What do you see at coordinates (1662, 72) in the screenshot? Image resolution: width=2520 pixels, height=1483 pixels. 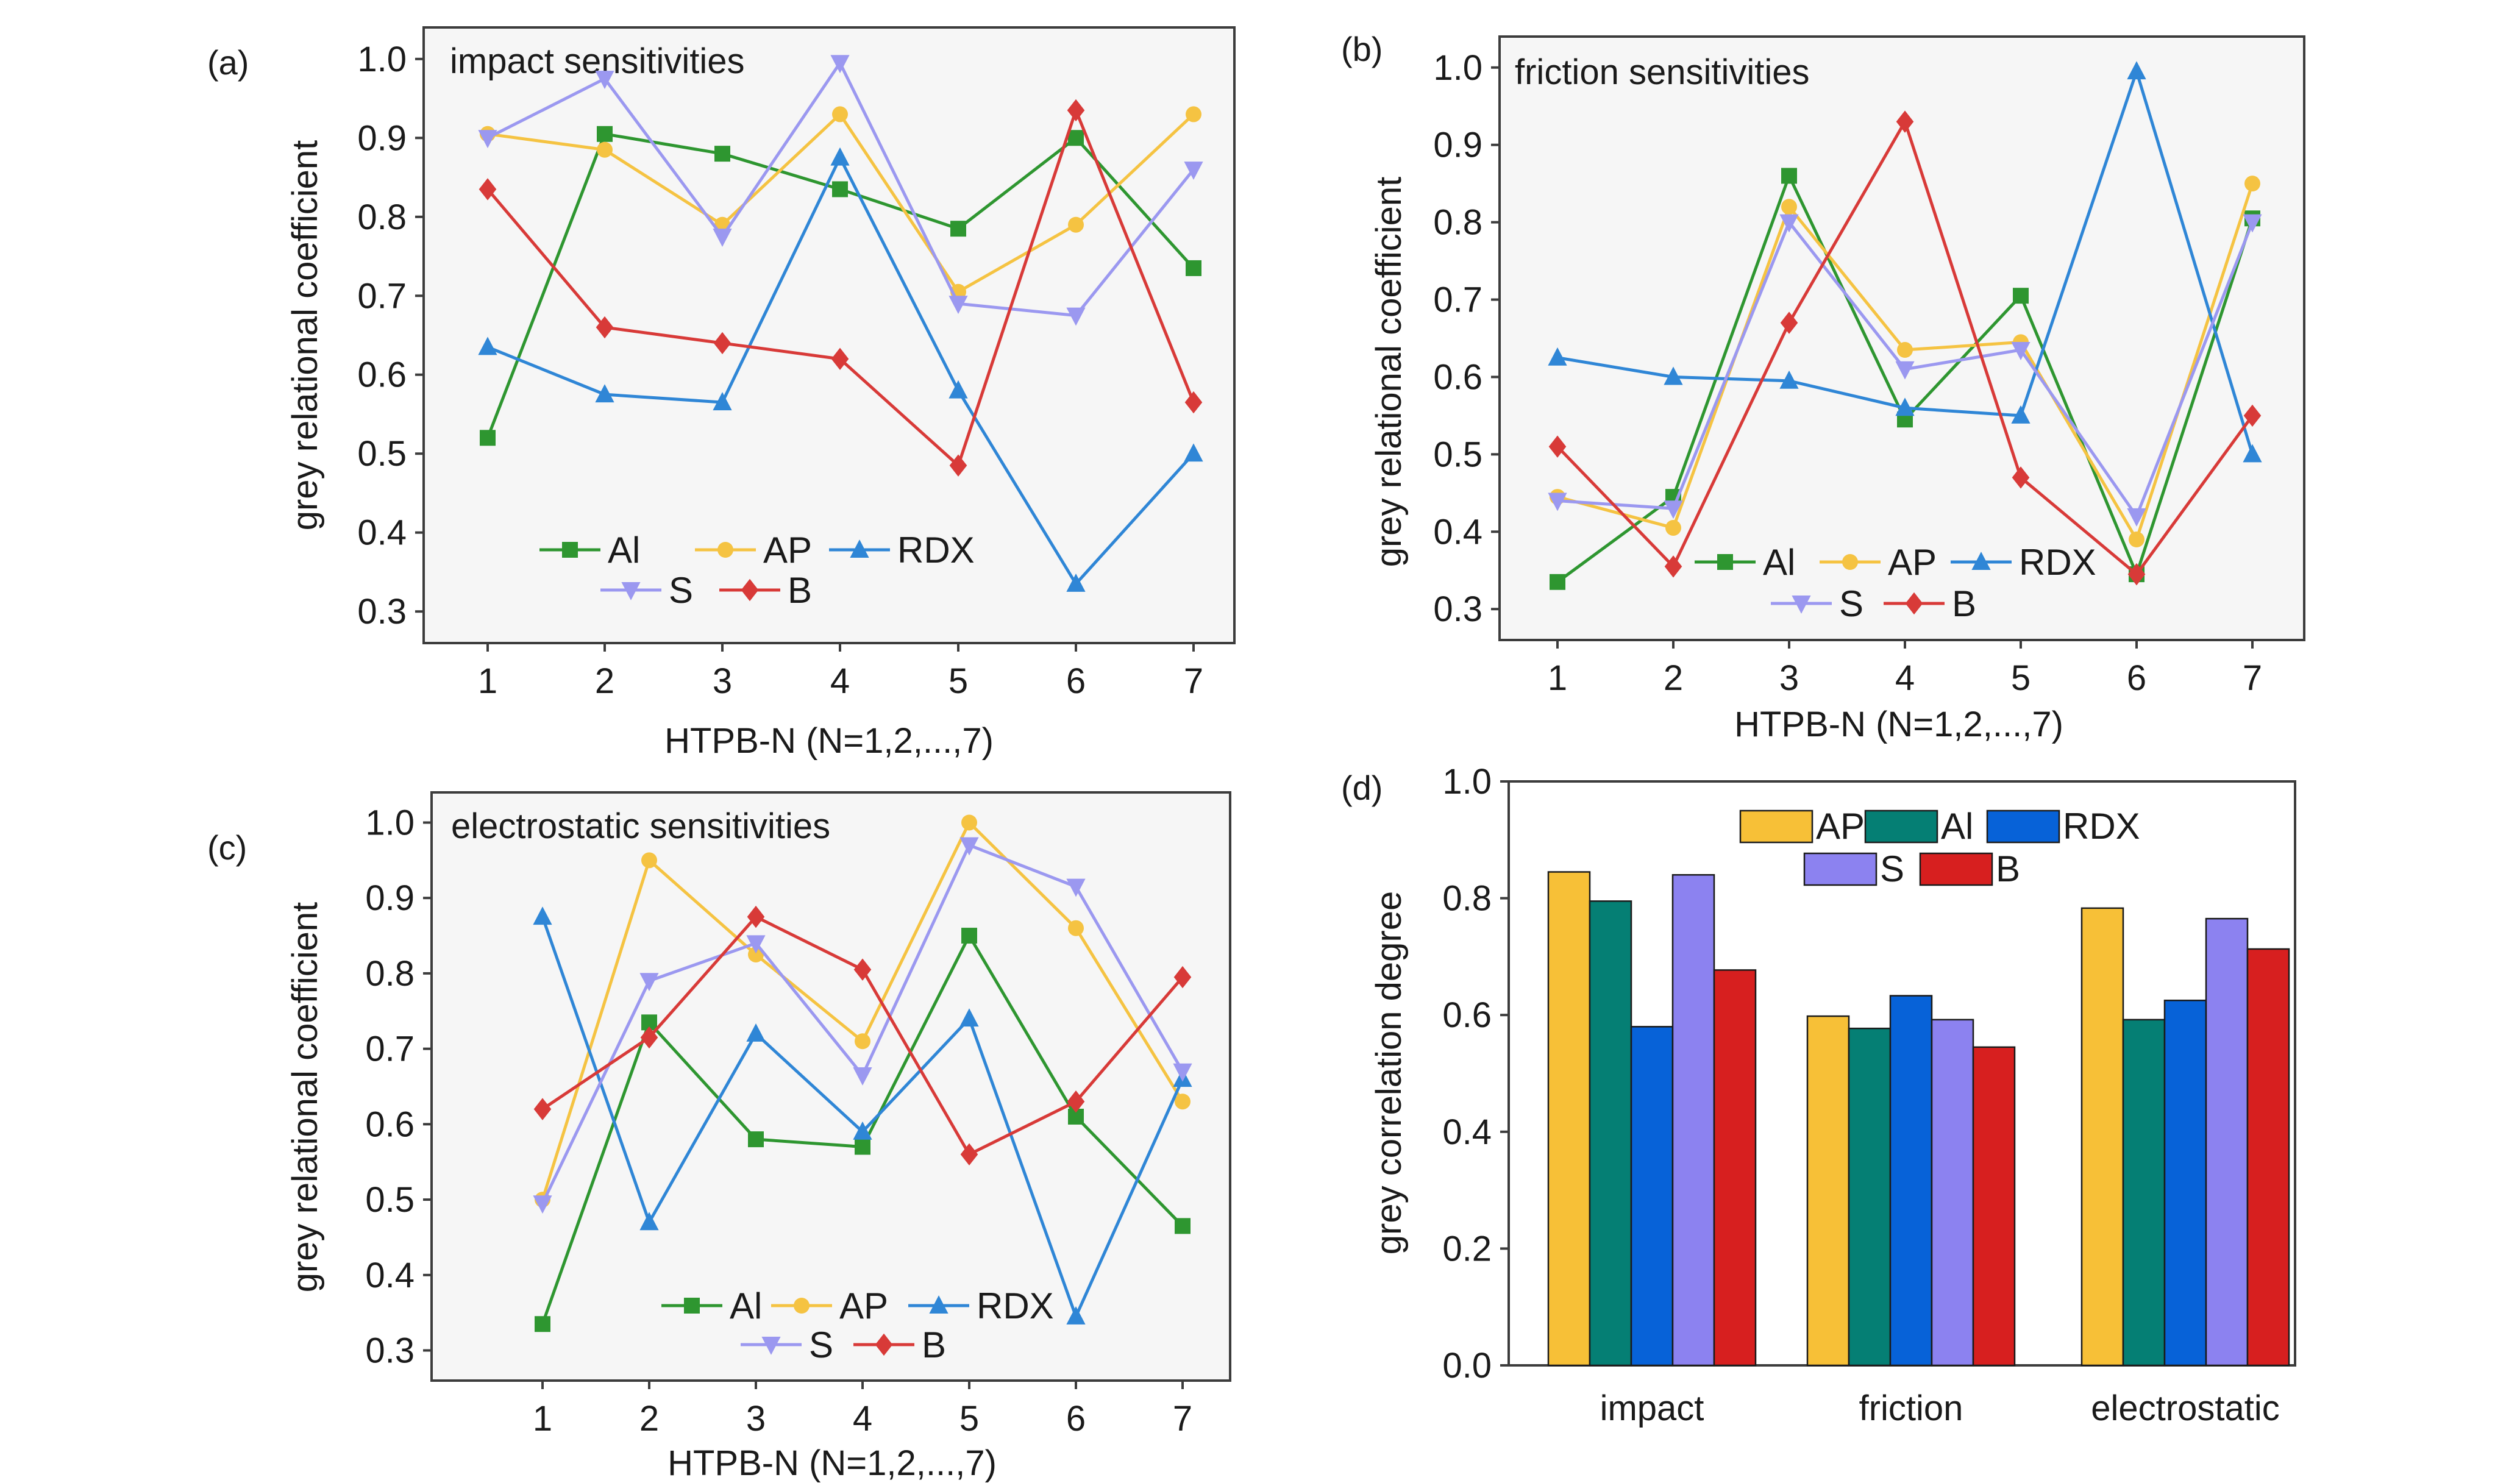 I see `panel-b-title: friction sensitivities` at bounding box center [1662, 72].